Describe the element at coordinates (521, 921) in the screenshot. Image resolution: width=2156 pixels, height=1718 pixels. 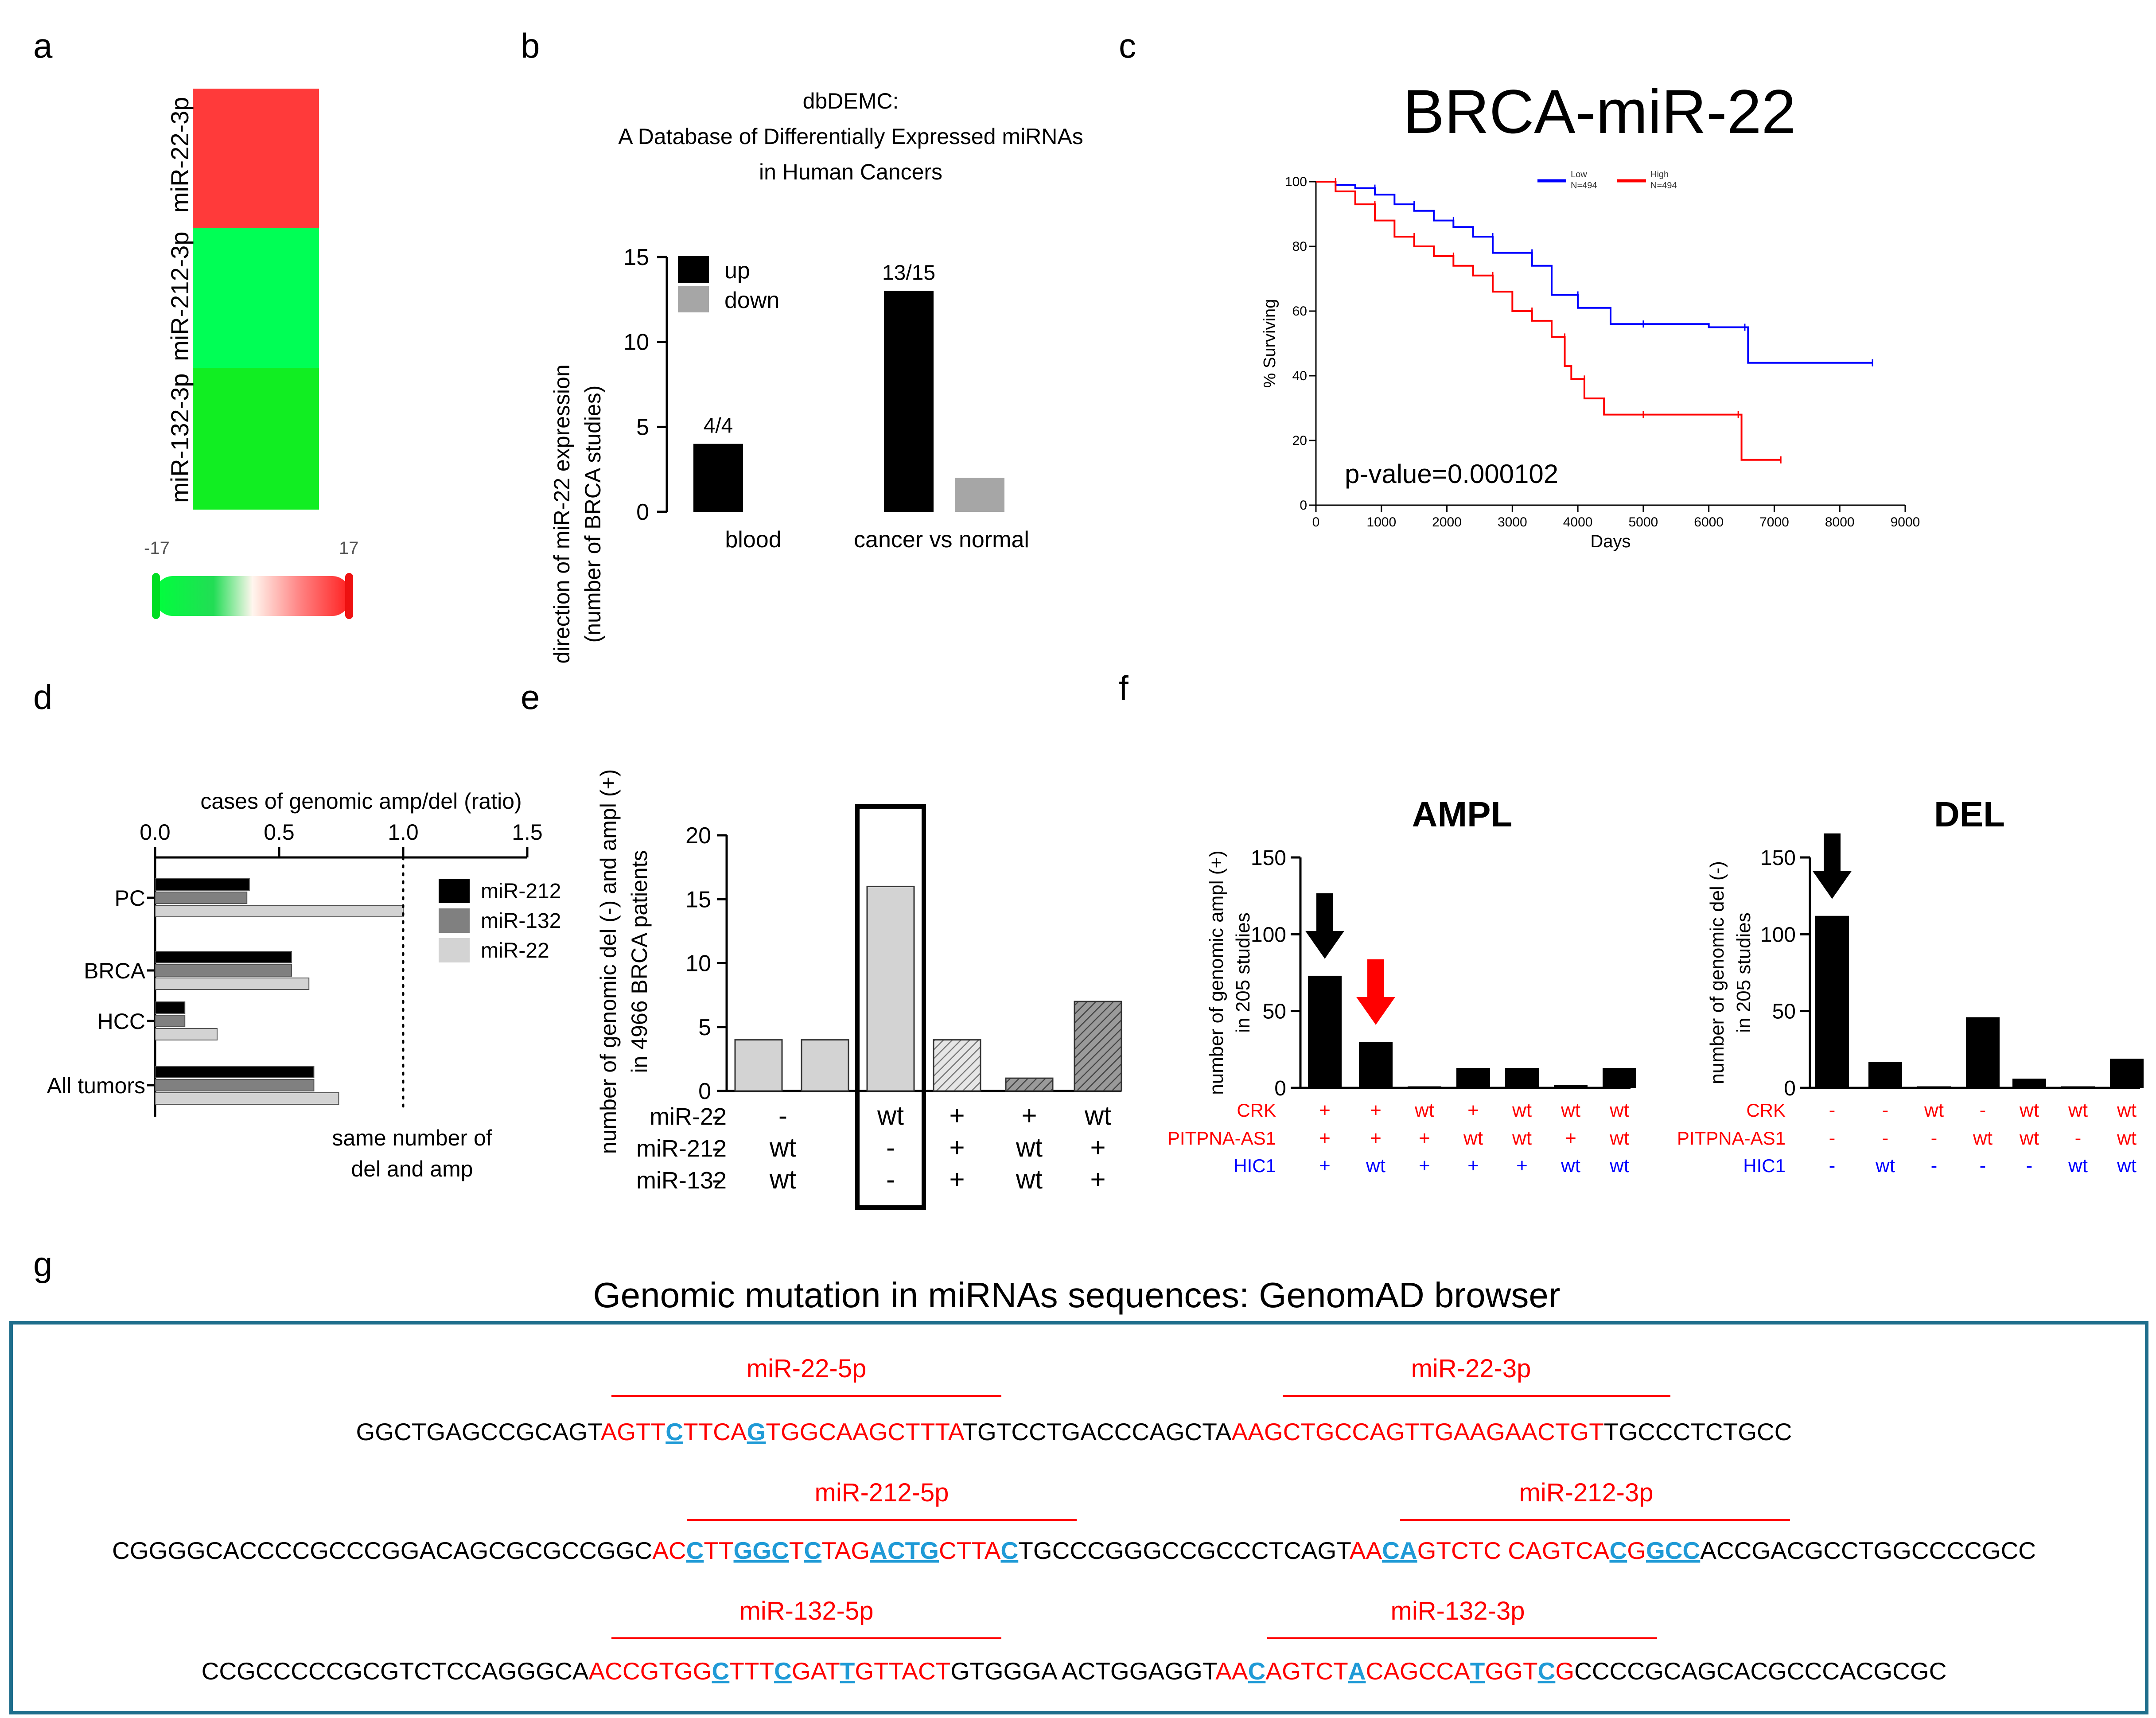
I see `legend-label-mir-132: miR-132` at that location.